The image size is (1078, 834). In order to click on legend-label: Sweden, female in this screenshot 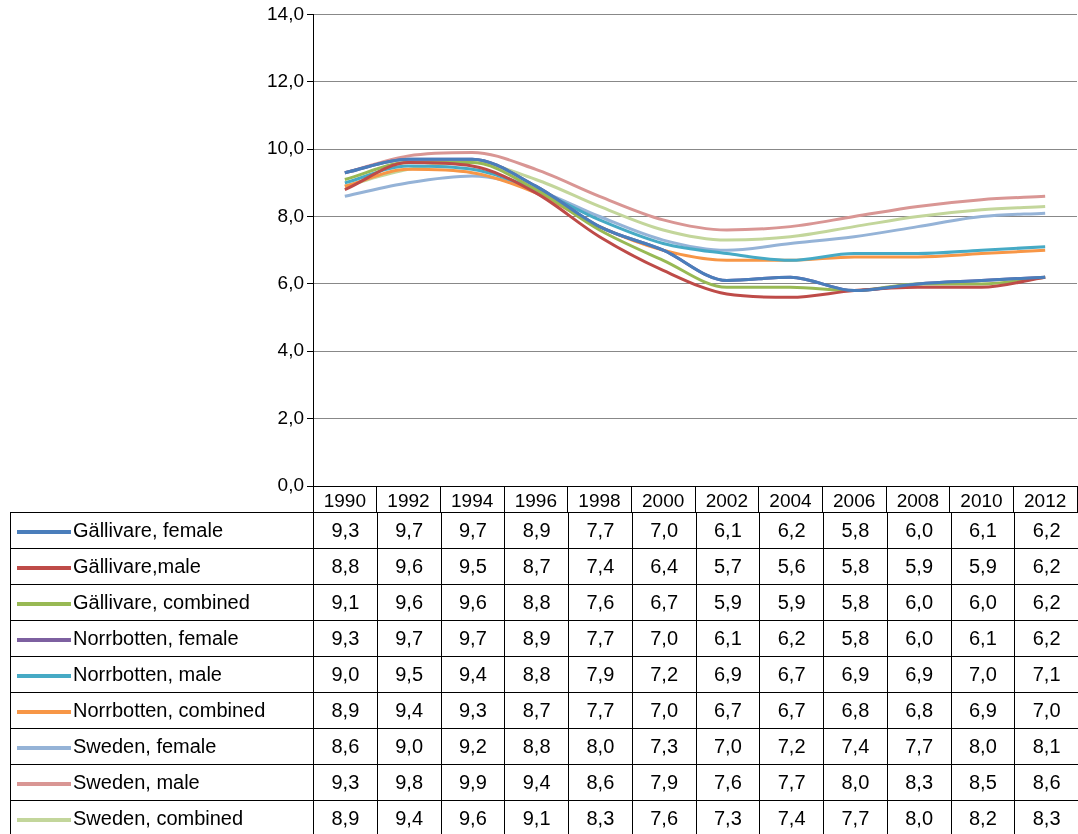, I will do `click(145, 746)`.